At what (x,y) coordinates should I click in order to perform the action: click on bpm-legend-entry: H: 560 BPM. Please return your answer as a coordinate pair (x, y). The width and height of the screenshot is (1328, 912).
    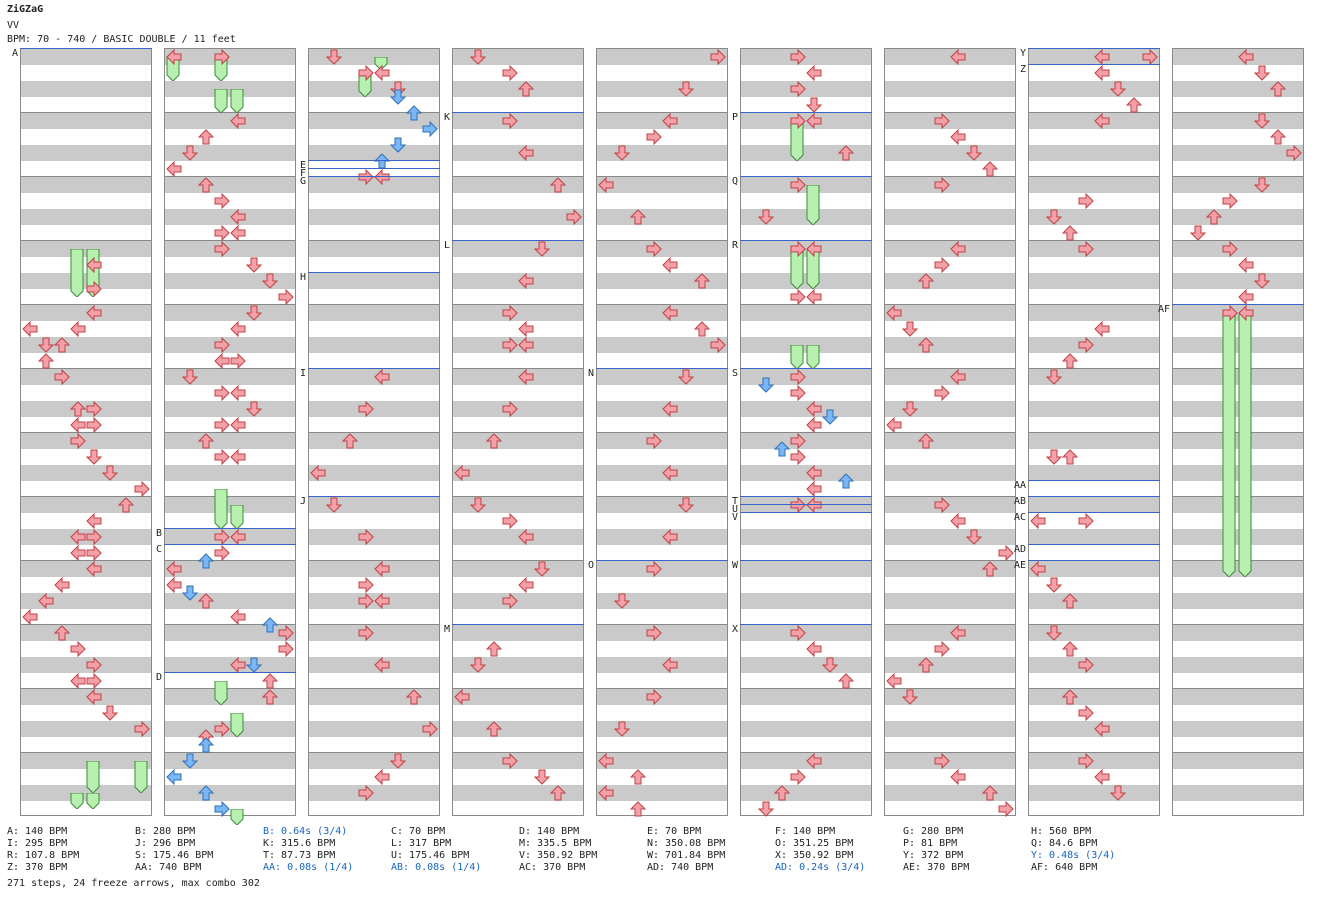
    Looking at the image, I should click on (1061, 831).